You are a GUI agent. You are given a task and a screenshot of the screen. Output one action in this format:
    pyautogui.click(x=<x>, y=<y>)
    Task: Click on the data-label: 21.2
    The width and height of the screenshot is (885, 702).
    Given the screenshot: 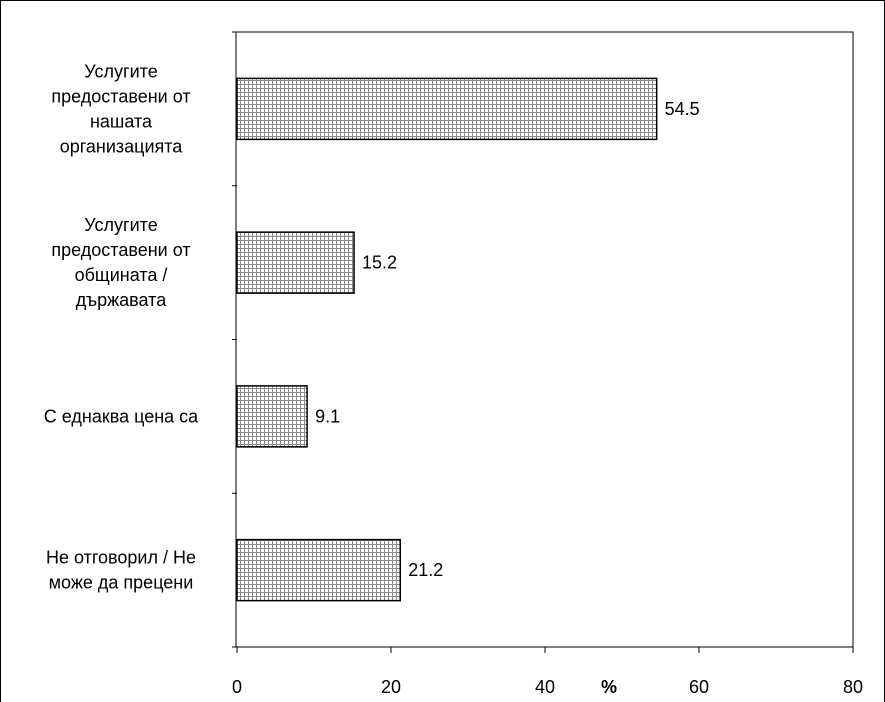 What is the action you would take?
    pyautogui.click(x=425, y=570)
    